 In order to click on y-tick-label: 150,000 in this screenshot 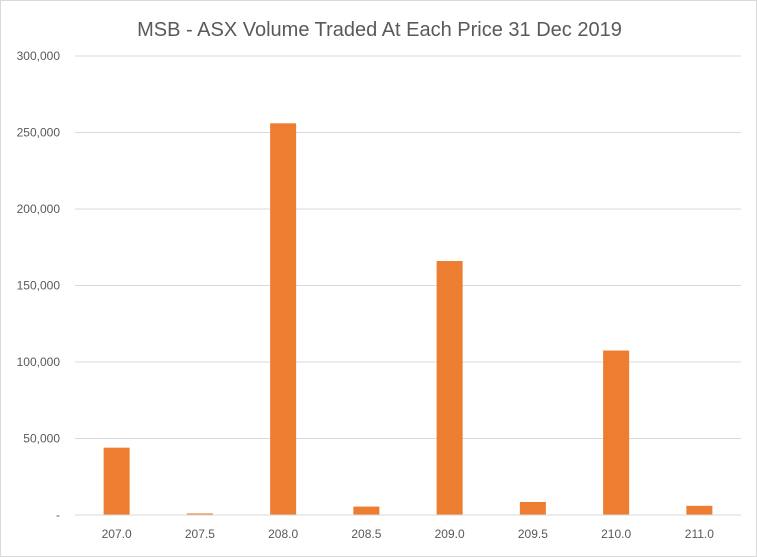, I will do `click(39, 286)`.